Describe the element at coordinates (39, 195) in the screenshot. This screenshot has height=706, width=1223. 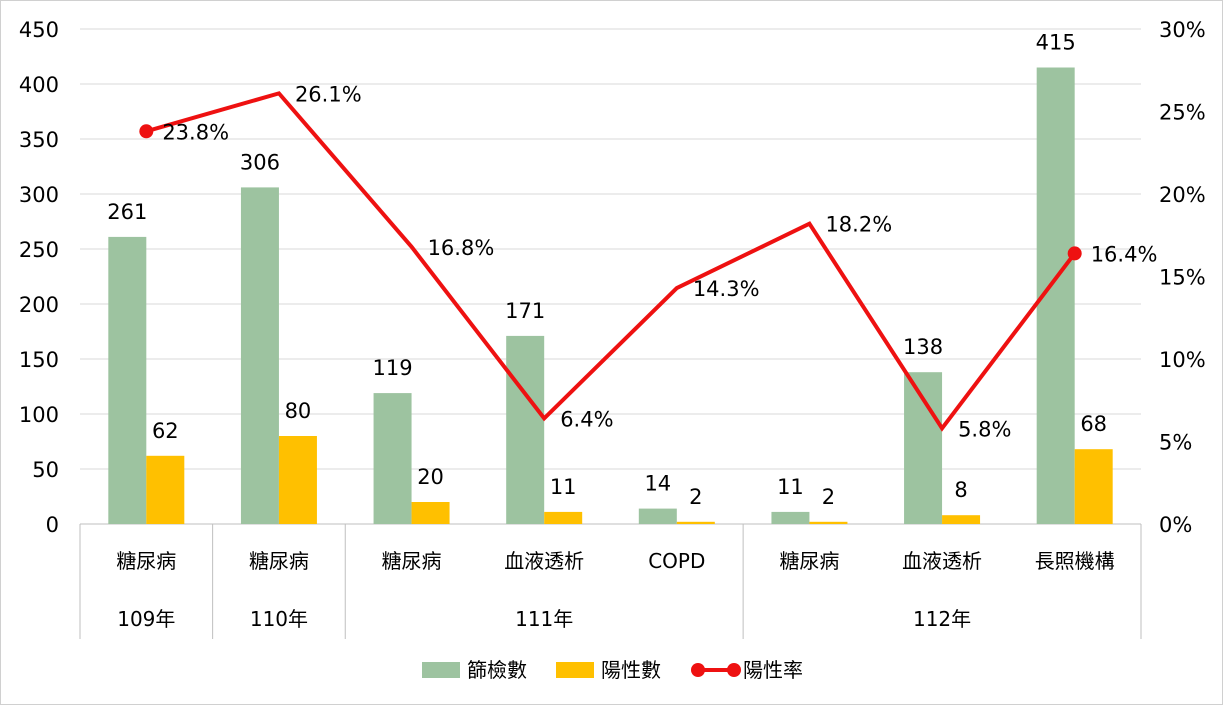
I see `y-left-tick-label: 300` at that location.